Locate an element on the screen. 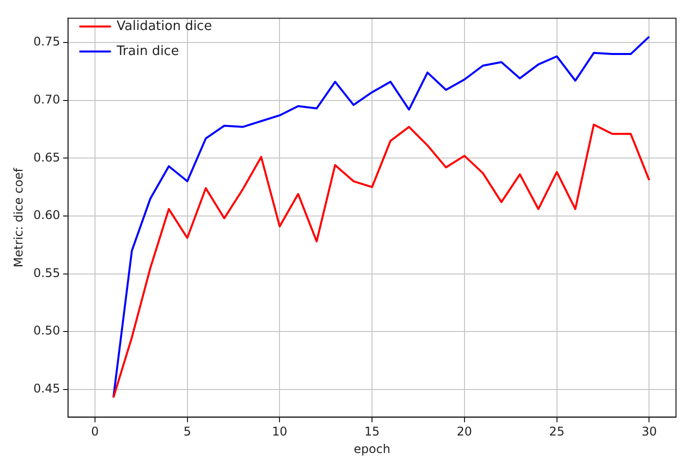  y-tick-label: 0.70 is located at coordinates (46, 99).